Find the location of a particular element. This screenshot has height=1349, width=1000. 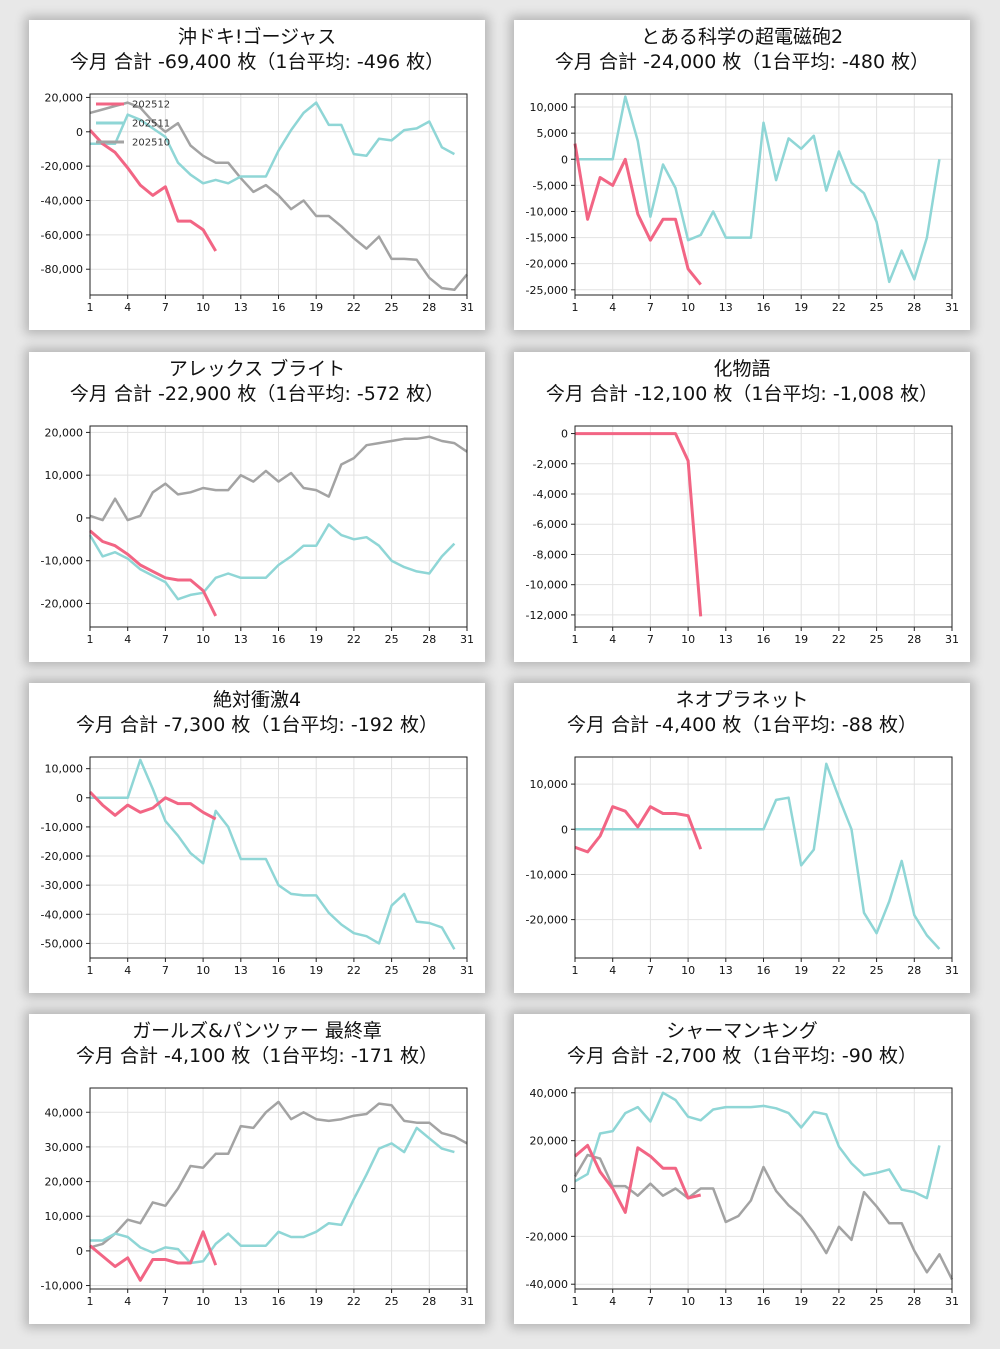

chart-subtitle: 今月 合計 -7,300 枚（1台平均: -192 枚） is located at coordinates (257, 725).